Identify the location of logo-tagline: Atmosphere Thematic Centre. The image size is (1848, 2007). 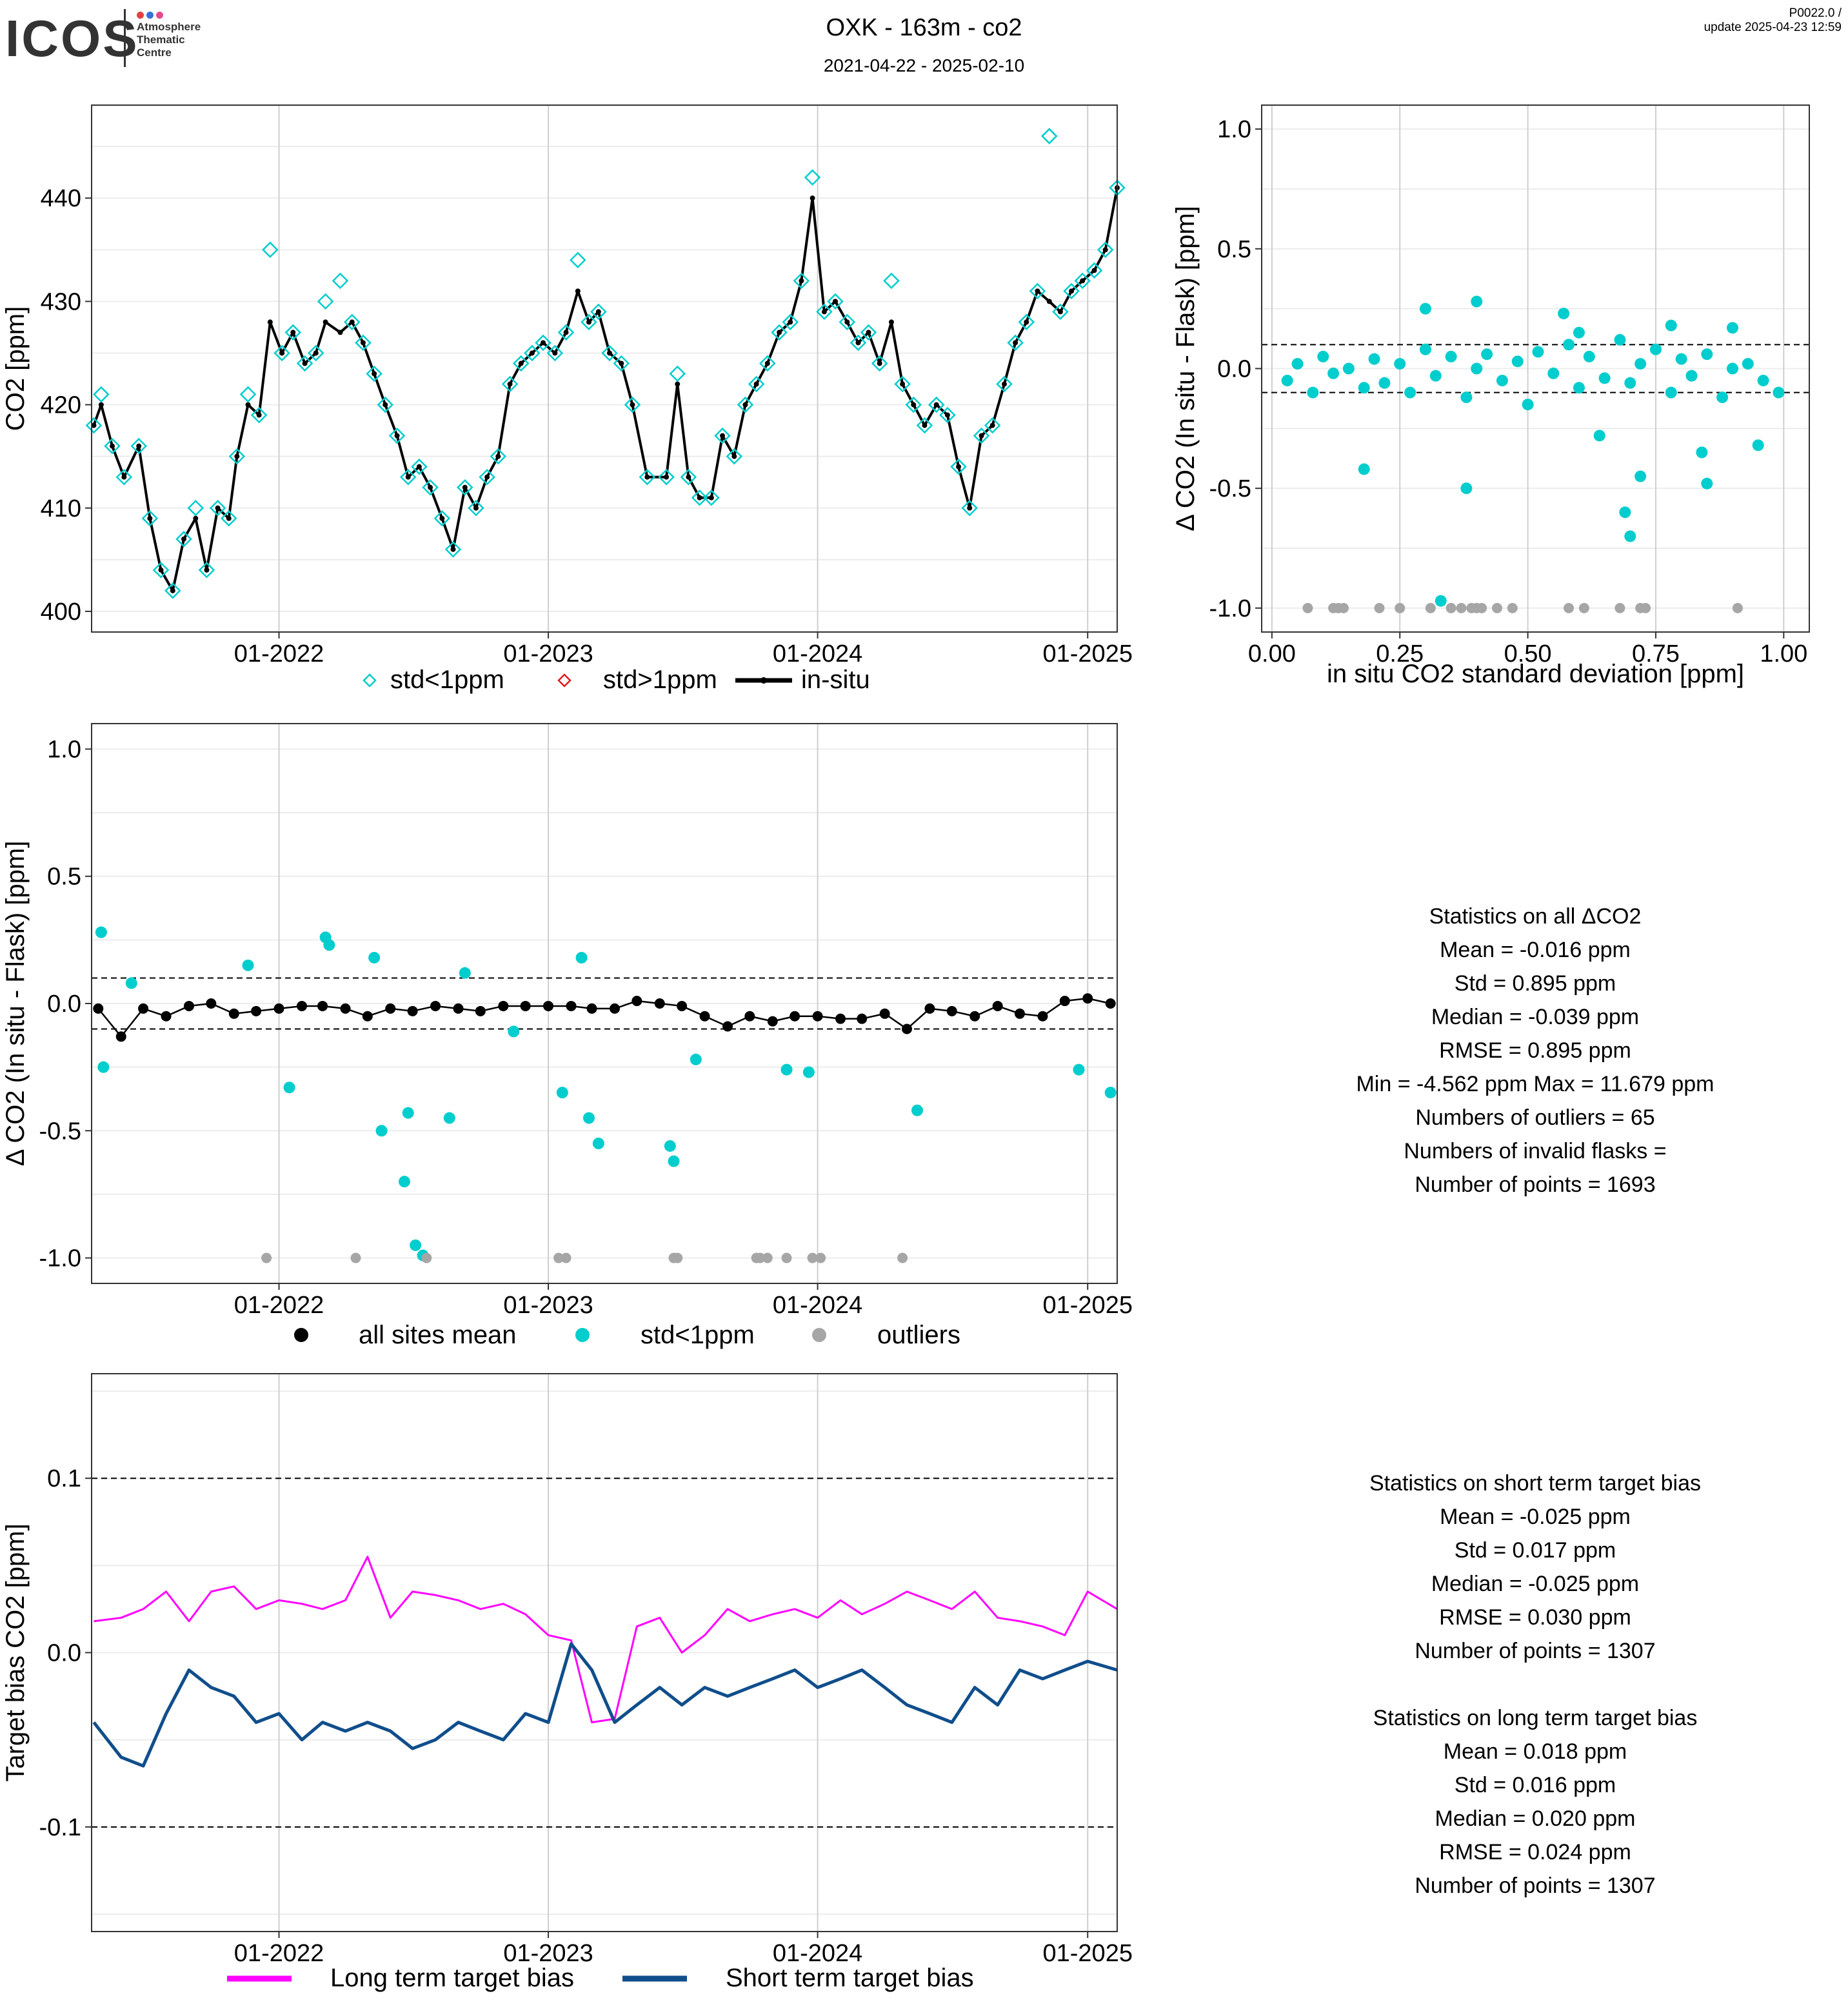
(169, 40).